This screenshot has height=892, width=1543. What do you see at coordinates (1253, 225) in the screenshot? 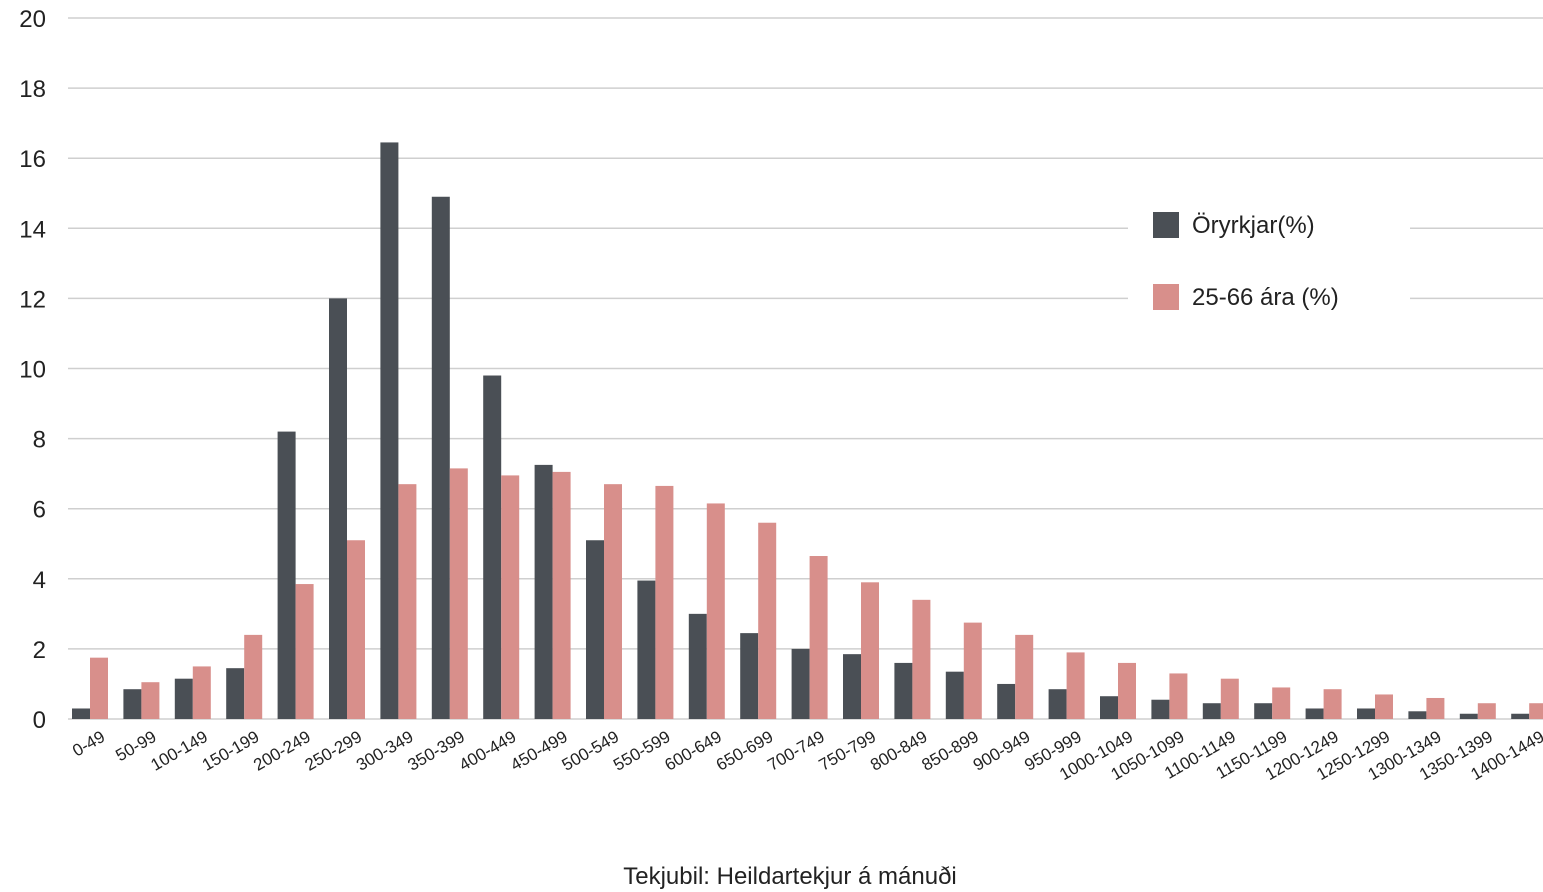
I see `legend-label: Öryrkjar(%)` at bounding box center [1253, 225].